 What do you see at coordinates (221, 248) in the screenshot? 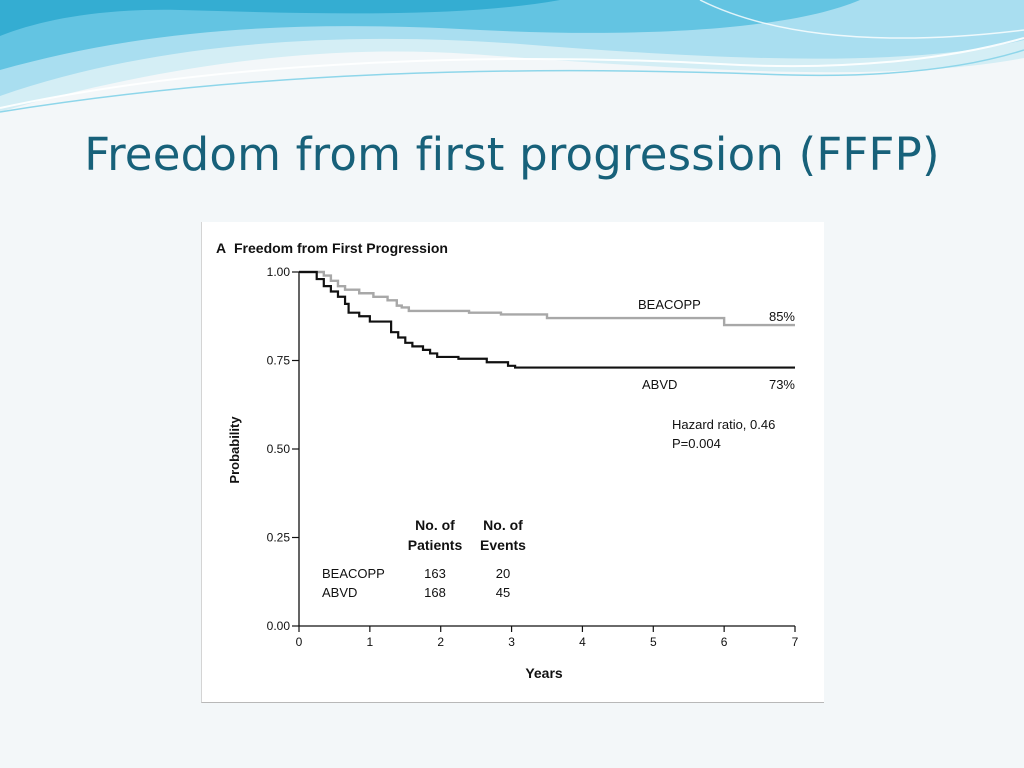
I see `panel-label: A` at bounding box center [221, 248].